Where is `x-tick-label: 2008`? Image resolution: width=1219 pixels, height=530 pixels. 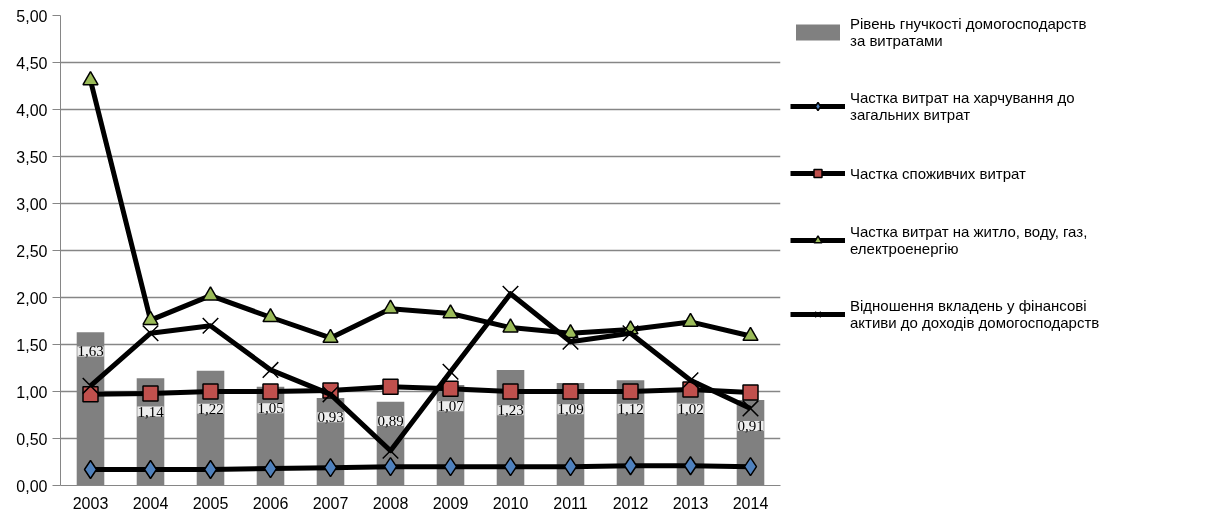
x-tick-label: 2008 is located at coordinates (390, 503).